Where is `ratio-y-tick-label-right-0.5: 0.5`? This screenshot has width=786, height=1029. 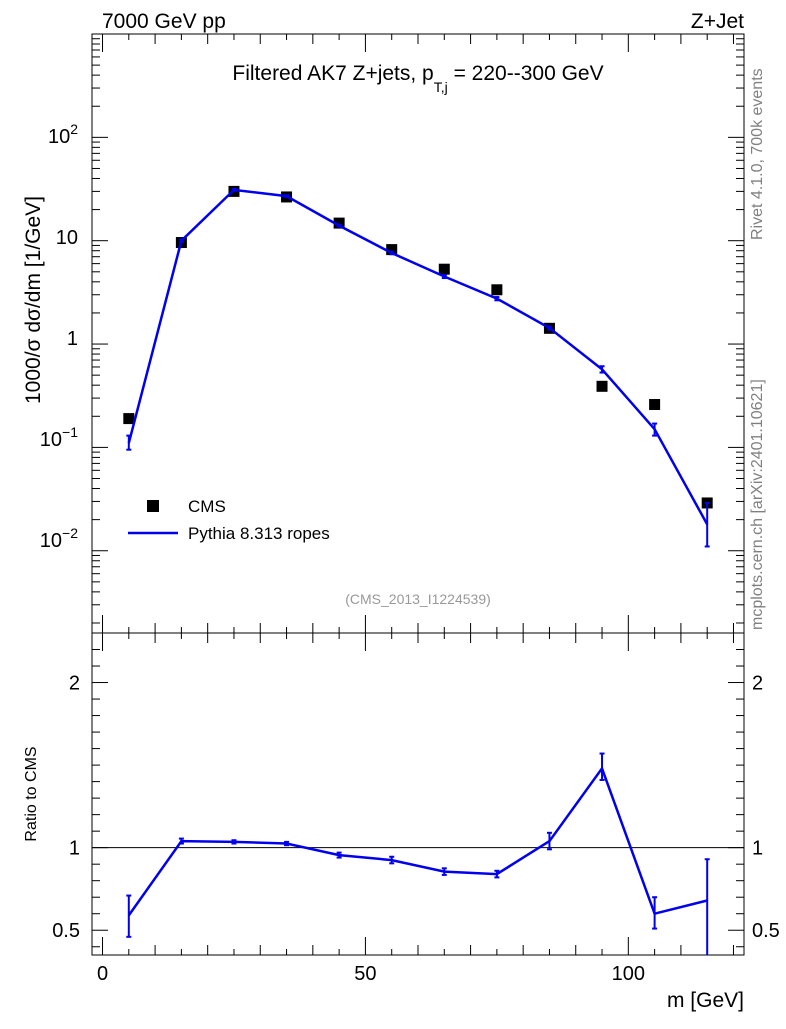 ratio-y-tick-label-right-0.5: 0.5 is located at coordinates (766, 931).